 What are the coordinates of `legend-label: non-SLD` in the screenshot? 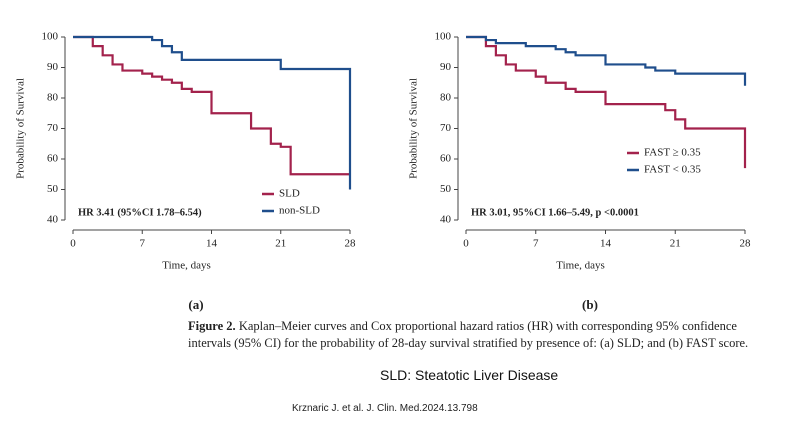 It's located at (299, 211).